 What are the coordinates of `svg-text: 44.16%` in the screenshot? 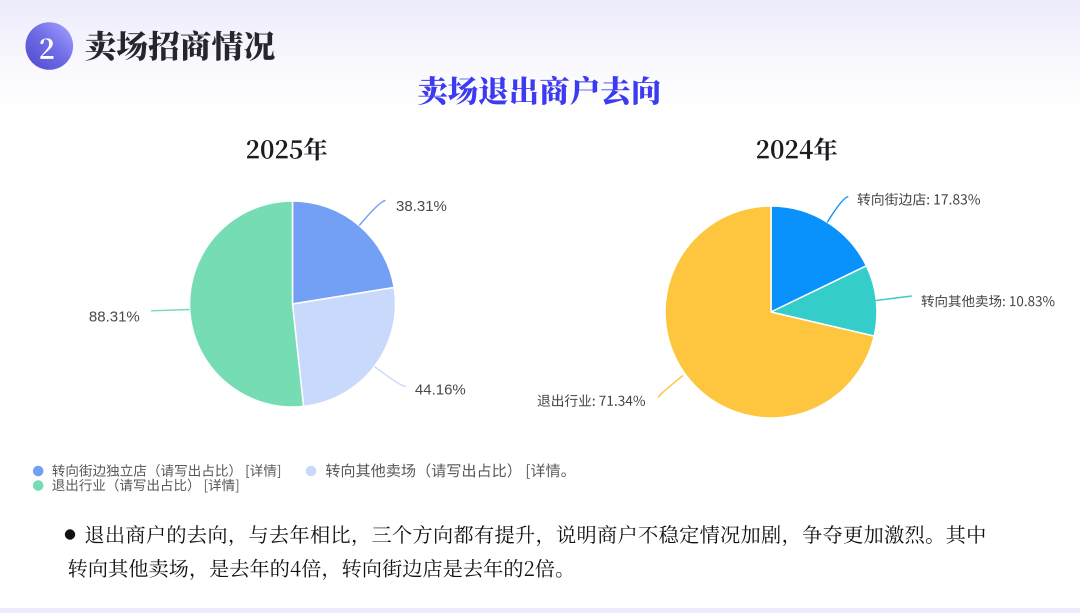 It's located at (440, 390).